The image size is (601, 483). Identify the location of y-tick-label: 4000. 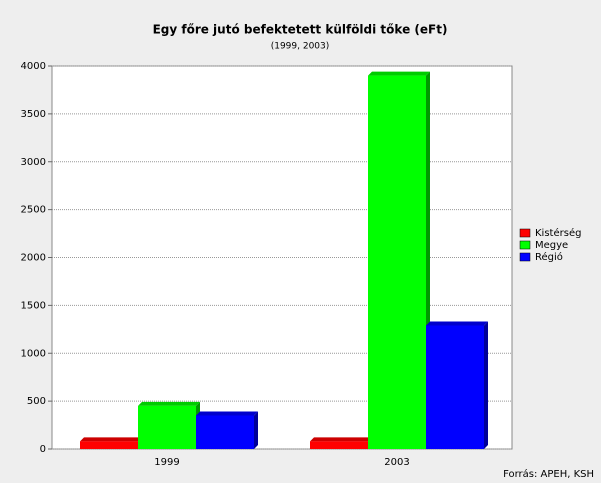
(33, 66).